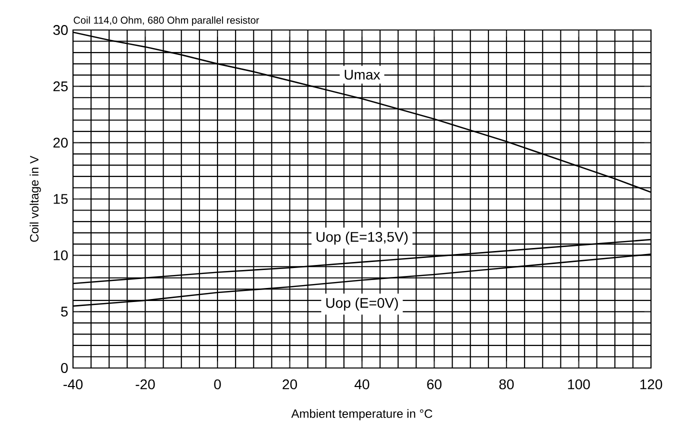 This screenshot has width=678, height=430. I want to click on x-tick-label: 40, so click(362, 384).